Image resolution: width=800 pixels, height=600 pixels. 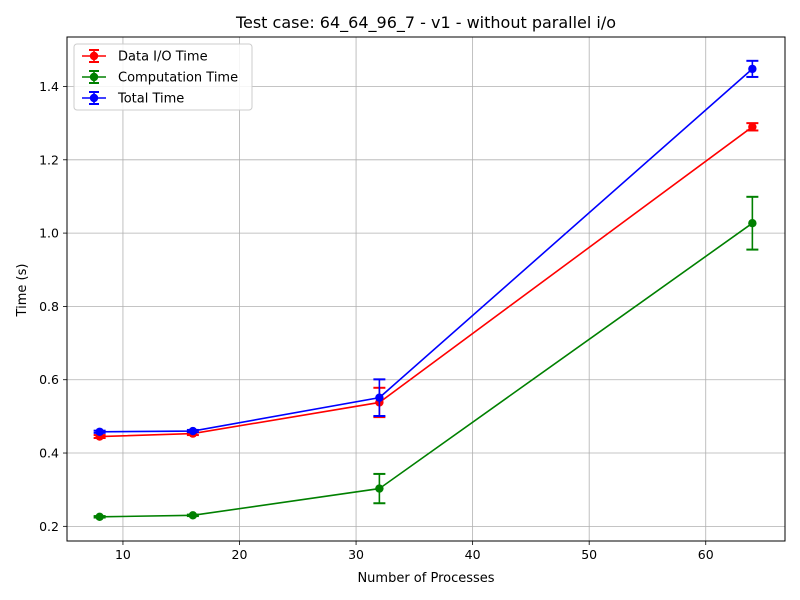 What do you see at coordinates (22, 291) in the screenshot?
I see `y-axis-label: Time (s)` at bounding box center [22, 291].